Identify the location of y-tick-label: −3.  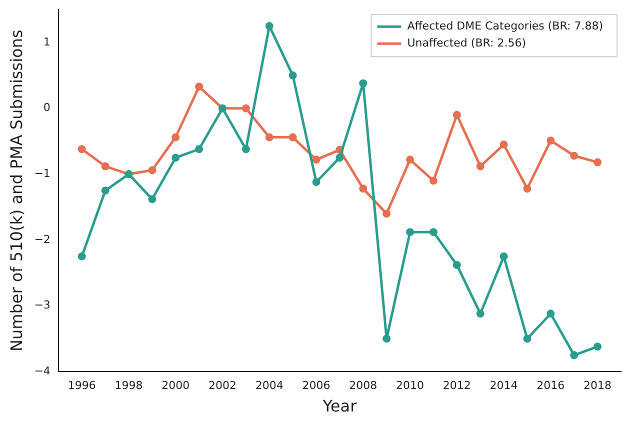
(42, 305).